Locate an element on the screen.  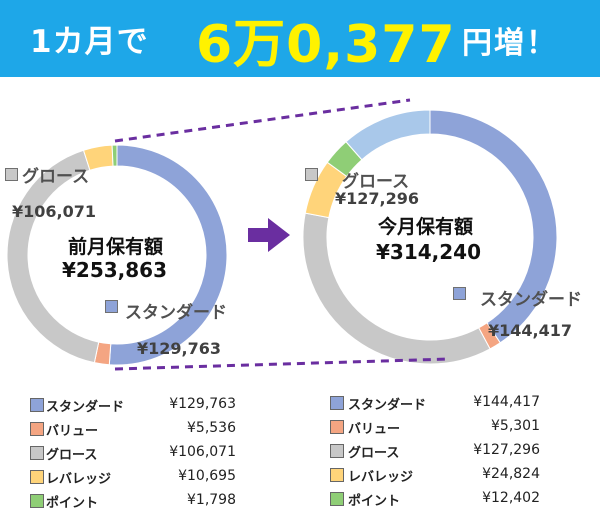
legend-item: レバレッジ ¥10,695 is located at coordinates (145, 476).